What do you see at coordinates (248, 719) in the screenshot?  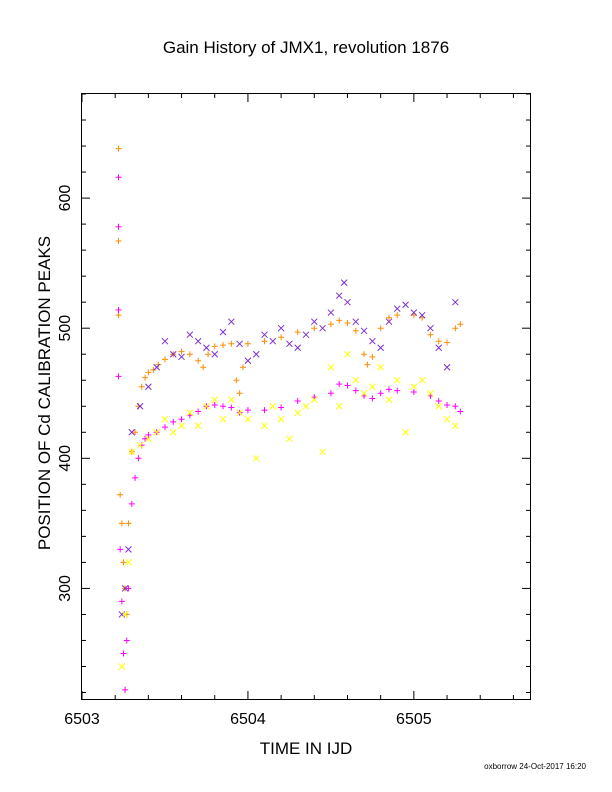 I see `x-tick-label: 6504` at bounding box center [248, 719].